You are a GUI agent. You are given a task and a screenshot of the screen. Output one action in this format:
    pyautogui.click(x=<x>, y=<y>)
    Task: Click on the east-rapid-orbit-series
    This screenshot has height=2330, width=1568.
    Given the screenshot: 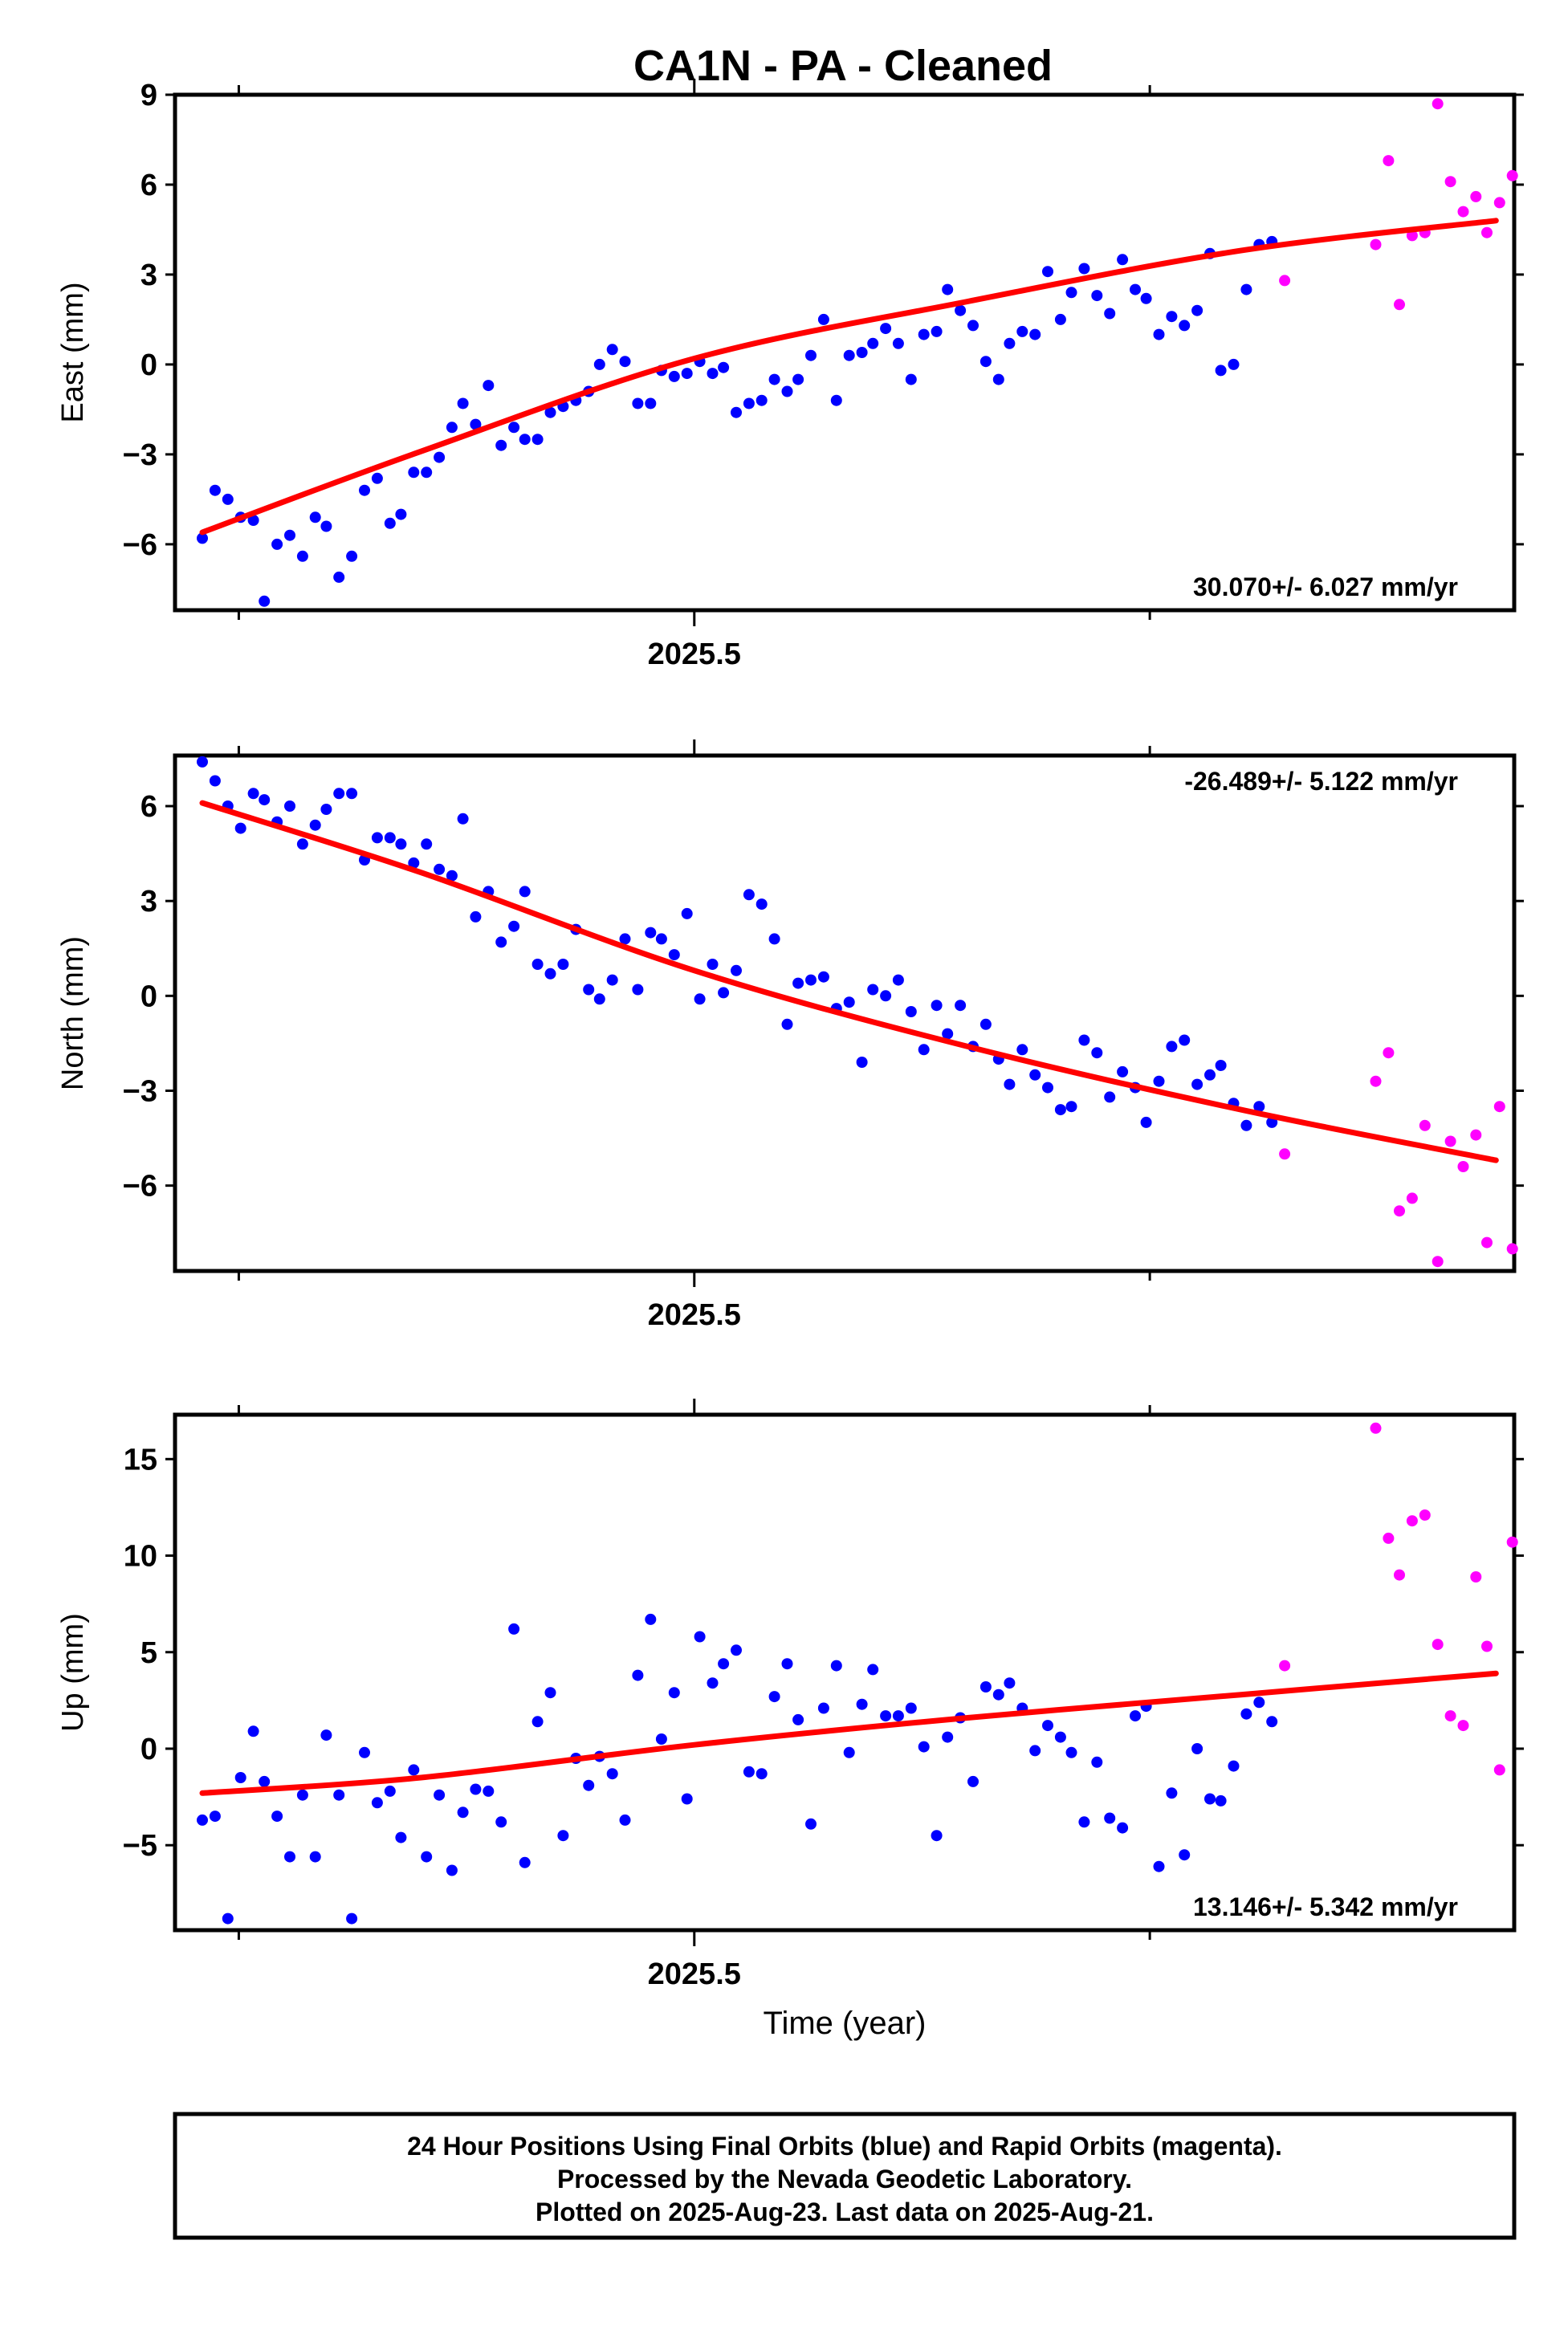 What is the action you would take?
    pyautogui.click(x=1398, y=204)
    